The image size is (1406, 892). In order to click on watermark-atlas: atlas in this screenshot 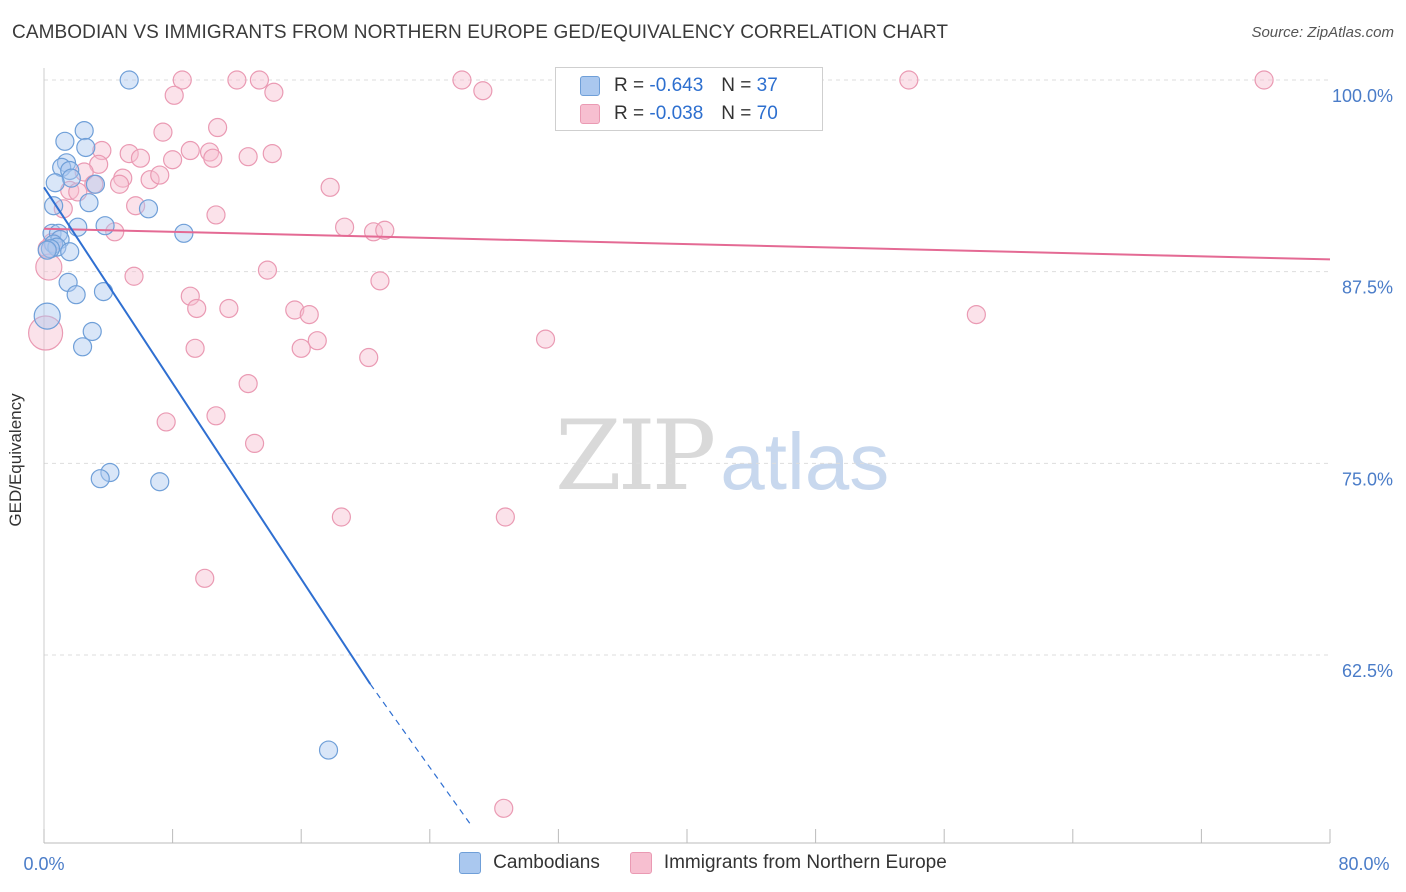, I will do `click(805, 461)`.